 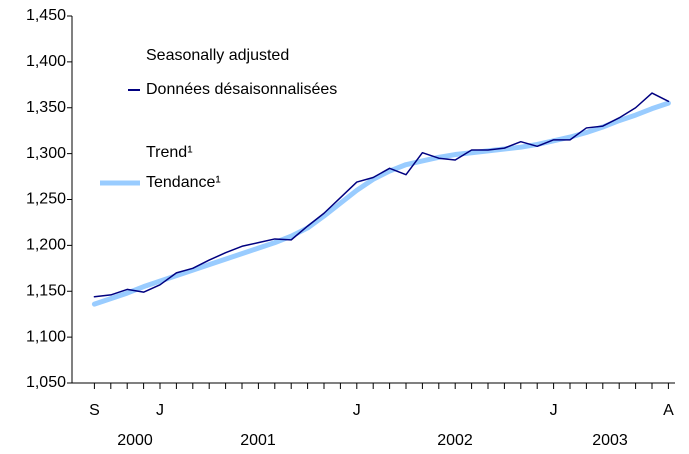 What do you see at coordinates (94, 410) in the screenshot?
I see `x-tick-label: S` at bounding box center [94, 410].